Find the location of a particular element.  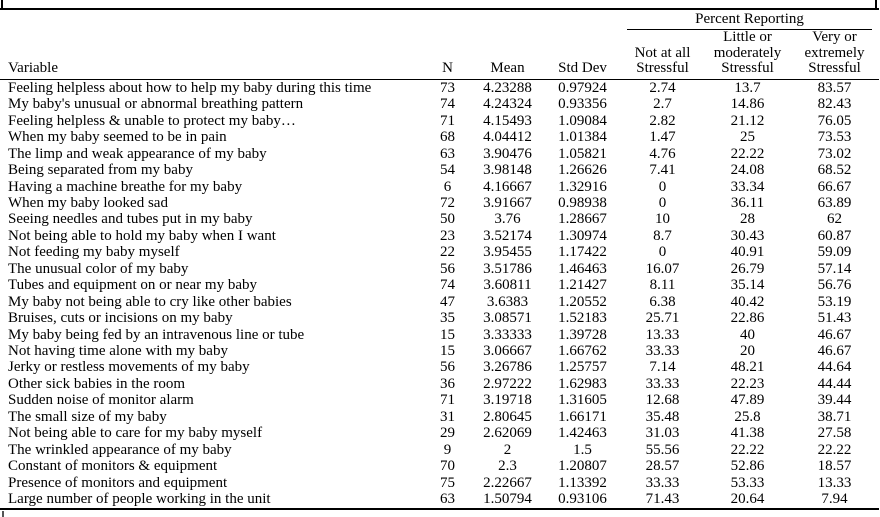

variable-cell: Having a machine breathe for my baby is located at coordinates (125, 186).